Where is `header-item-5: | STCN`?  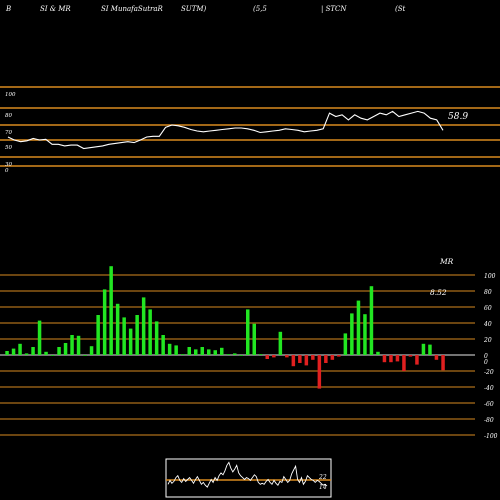 header-item-5: | STCN is located at coordinates (334, 9).